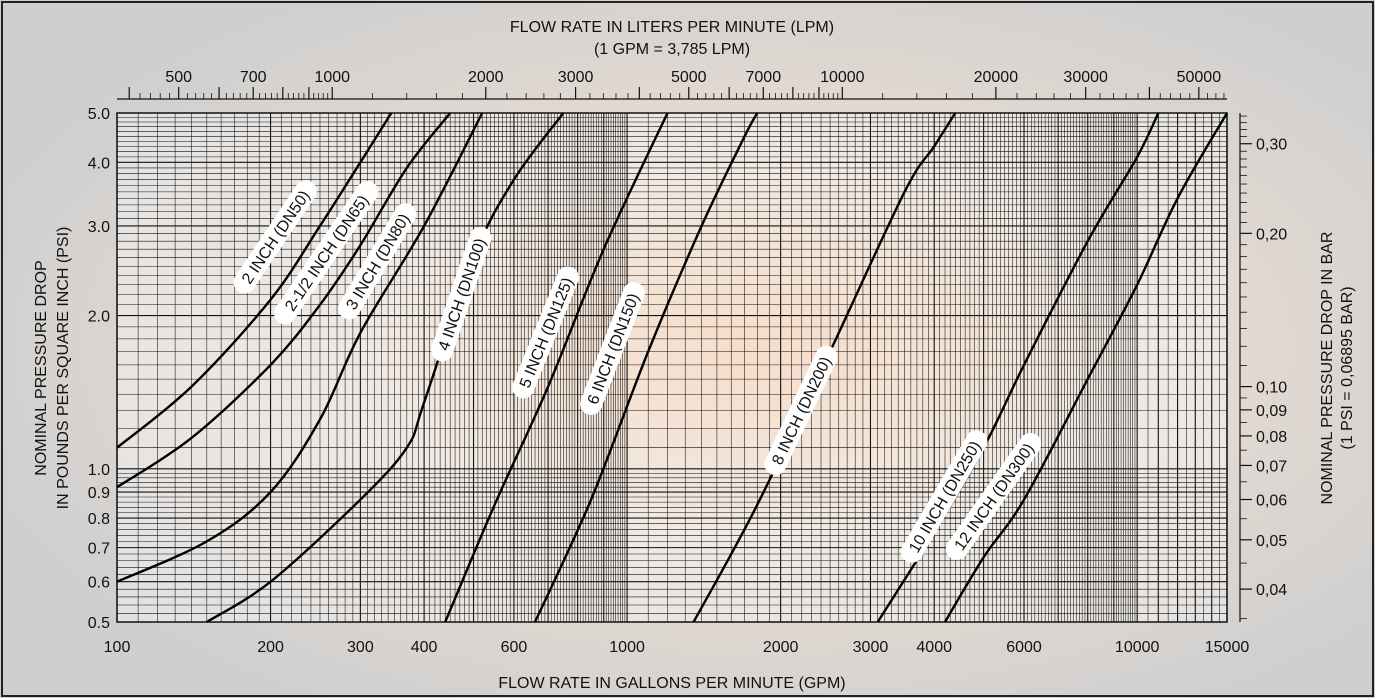 The image size is (1375, 698). What do you see at coordinates (63, 368) in the screenshot?
I see `left-axis-title-line2: IN POUNDS PER SQUARE INCH (PSI)` at bounding box center [63, 368].